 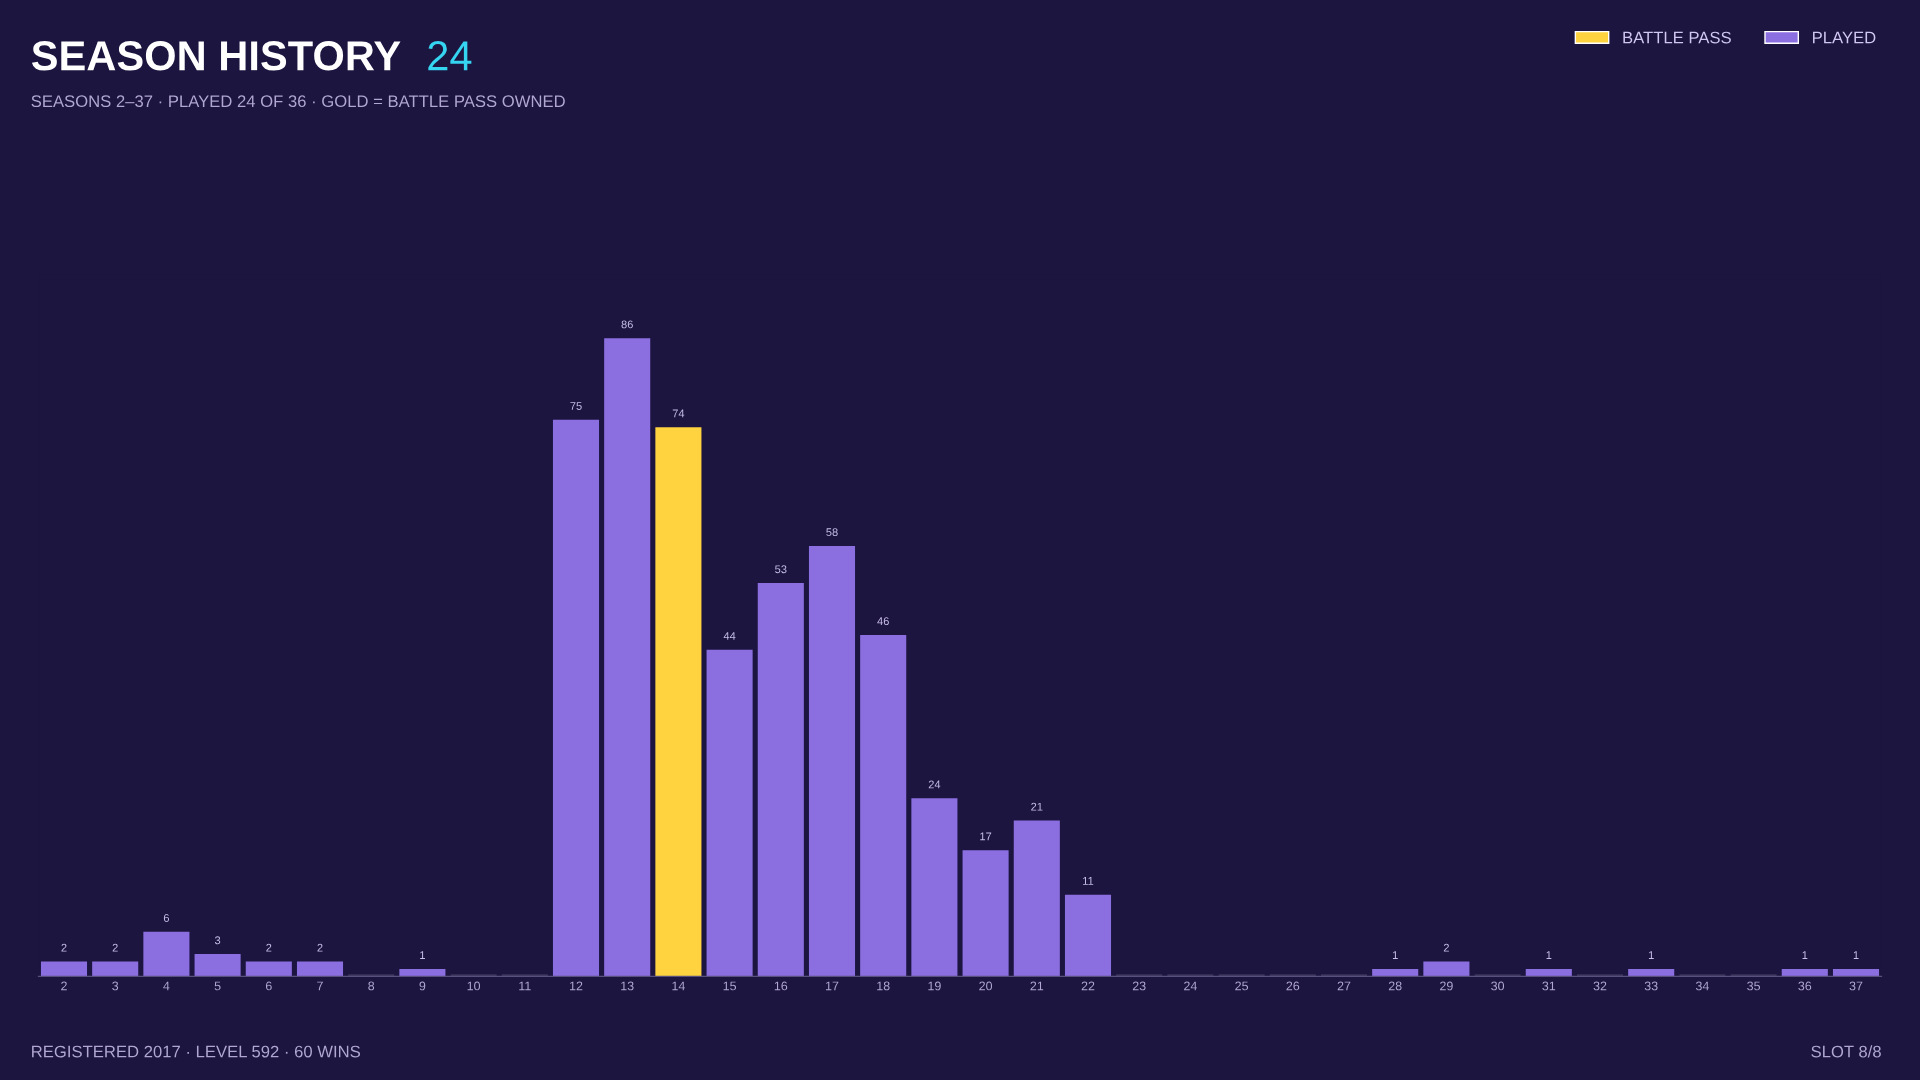 What do you see at coordinates (678, 986) in the screenshot?
I see `x-tick-label: 14` at bounding box center [678, 986].